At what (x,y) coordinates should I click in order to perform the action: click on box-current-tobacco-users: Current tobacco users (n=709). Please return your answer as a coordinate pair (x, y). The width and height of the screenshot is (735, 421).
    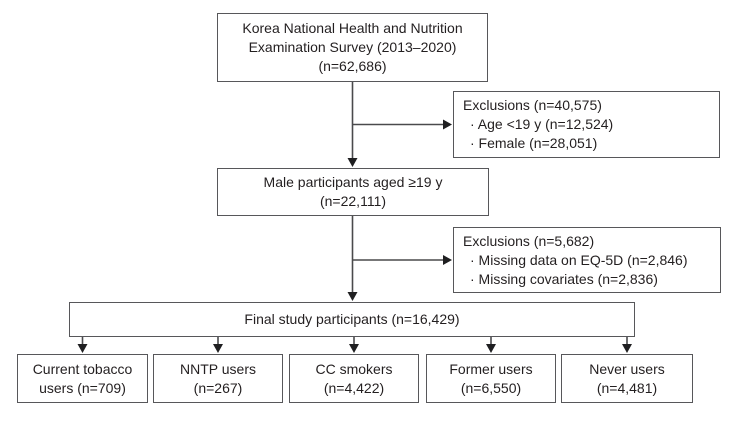
    Looking at the image, I should click on (82, 378).